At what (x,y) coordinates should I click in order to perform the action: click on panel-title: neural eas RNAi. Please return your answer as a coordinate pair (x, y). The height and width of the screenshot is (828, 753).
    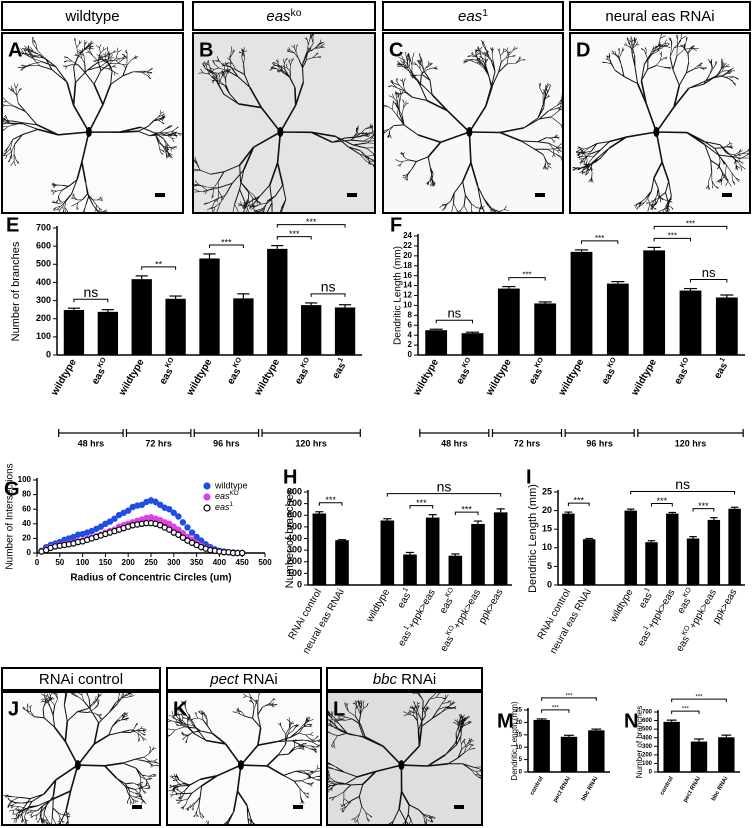
    Looking at the image, I should click on (659, 16).